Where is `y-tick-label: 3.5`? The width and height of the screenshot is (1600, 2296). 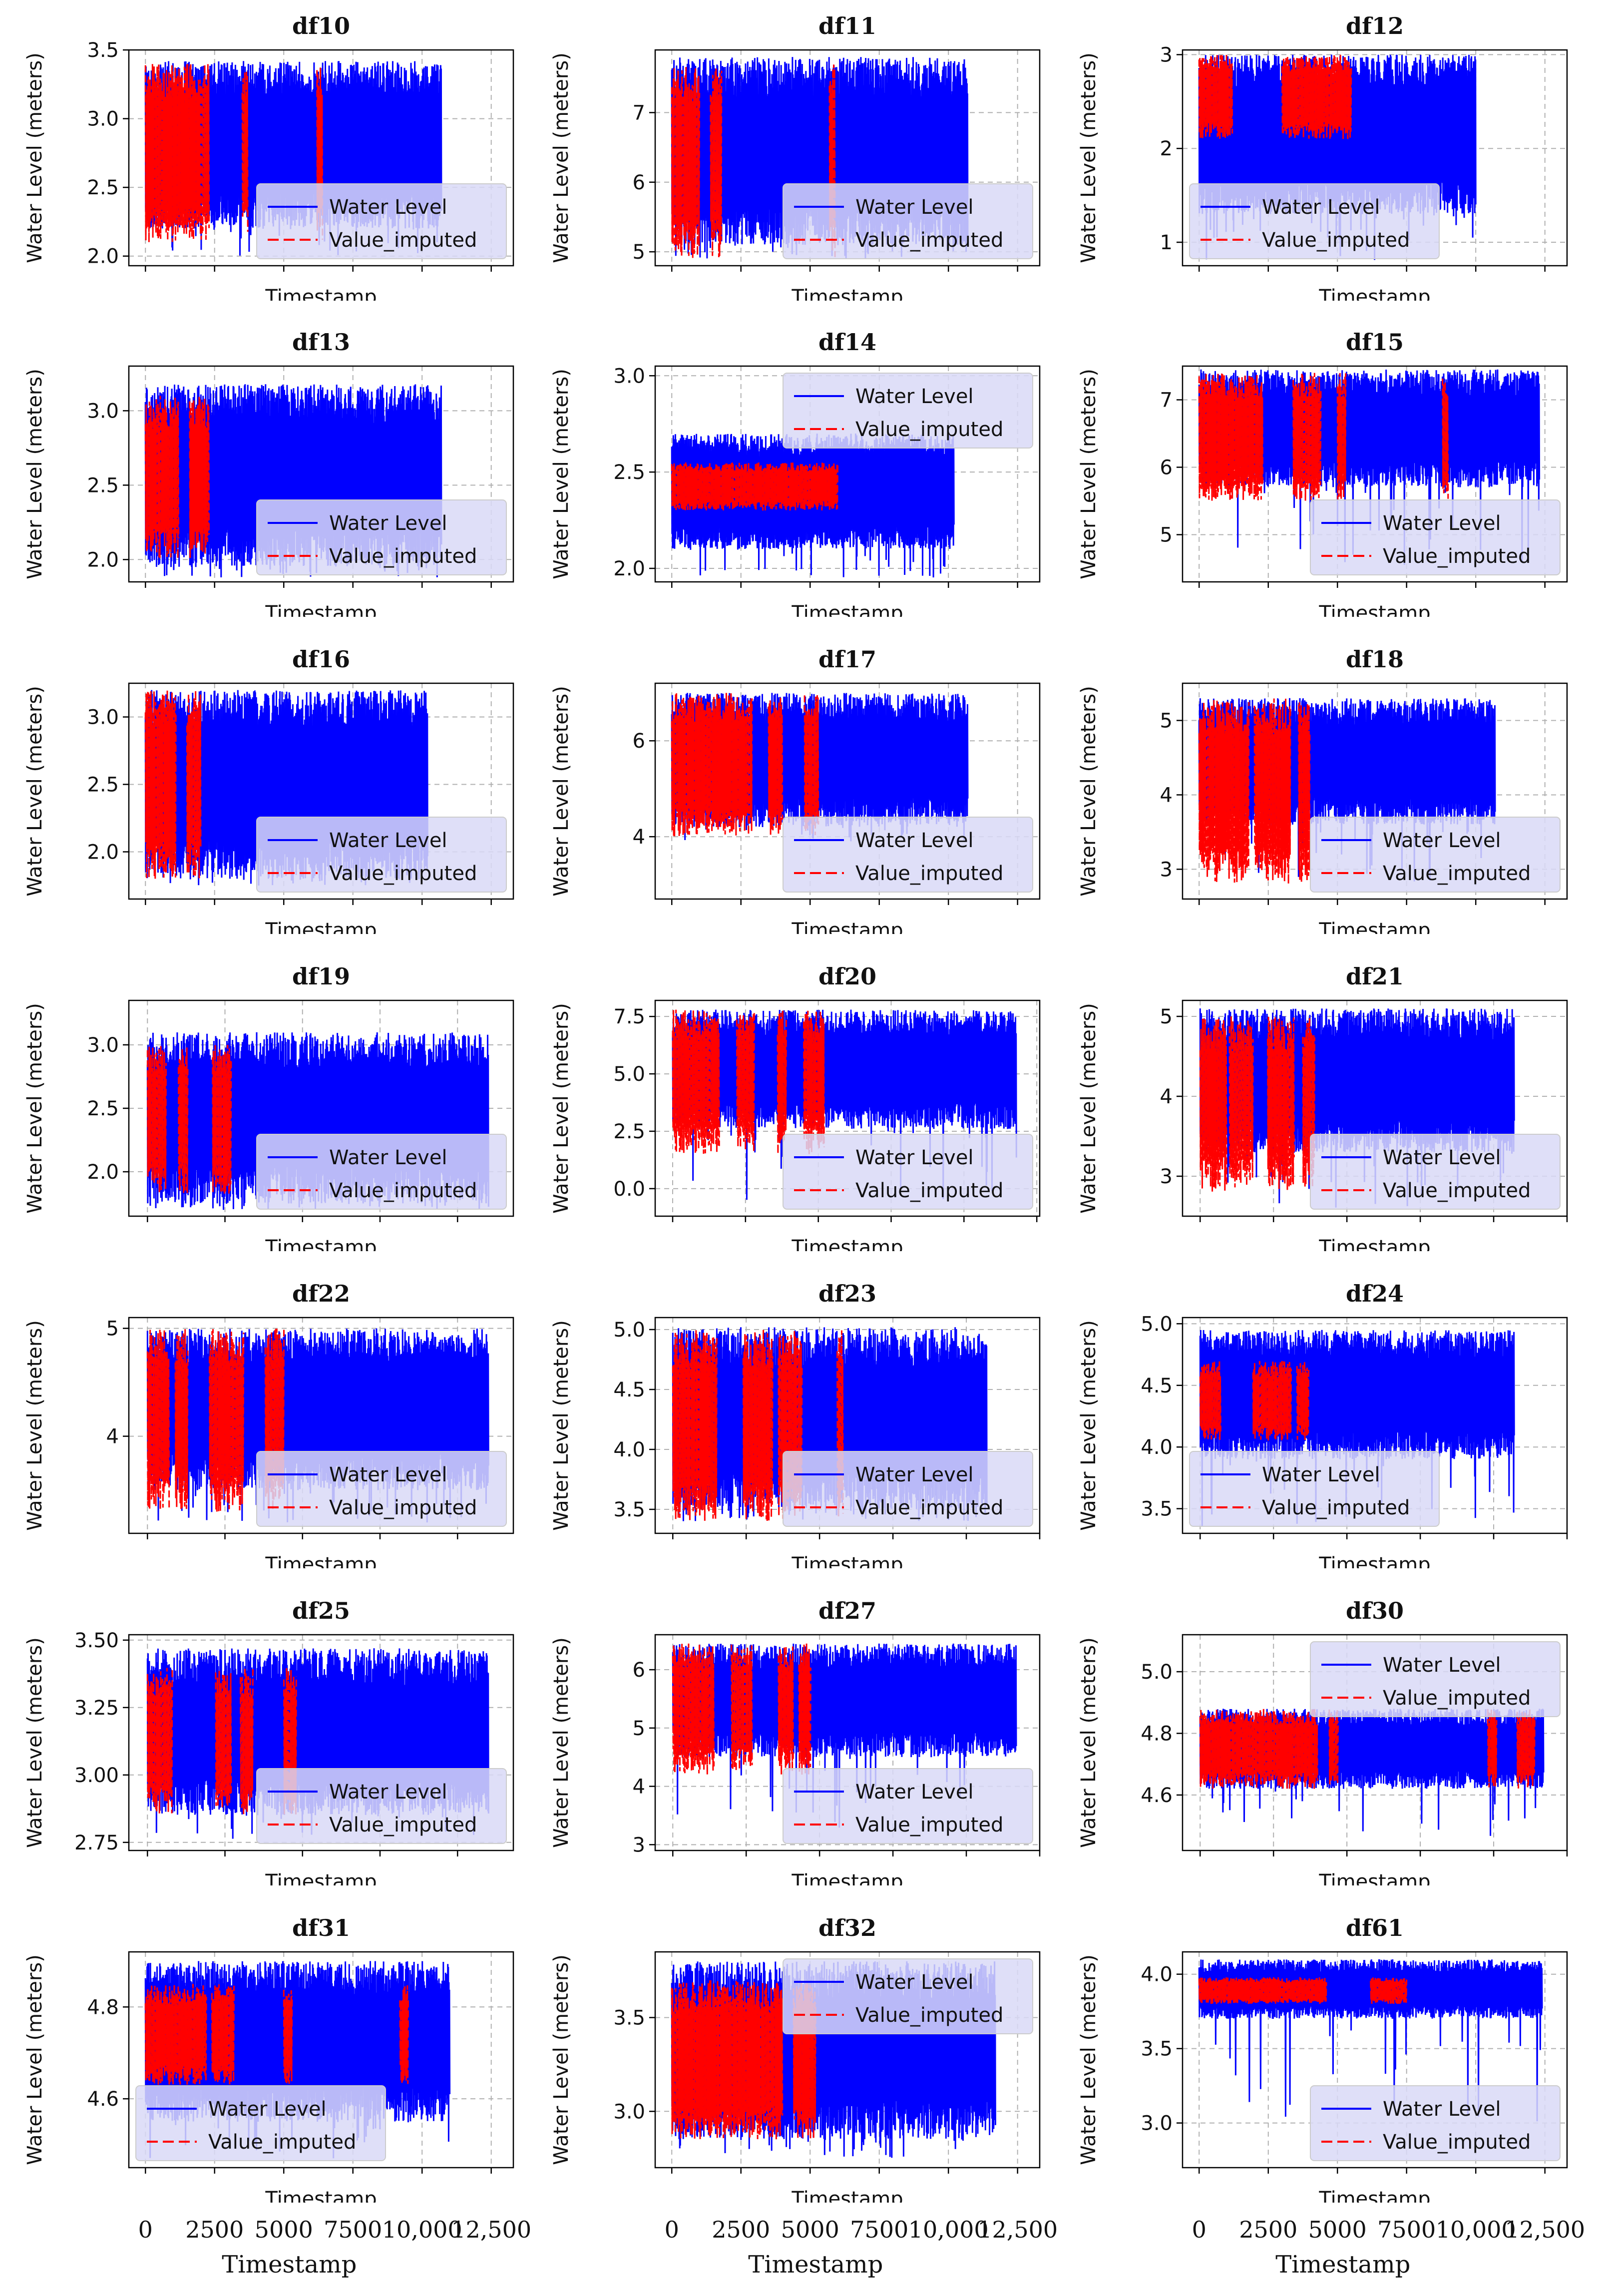
y-tick-label: 3.5 is located at coordinates (1157, 2049).